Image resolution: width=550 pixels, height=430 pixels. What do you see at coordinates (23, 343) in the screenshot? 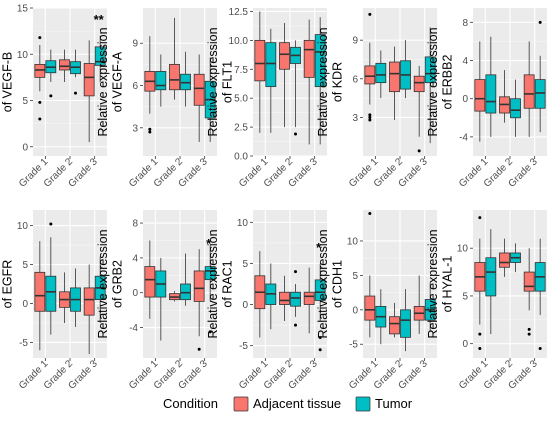
I see `y-tick-label: -5` at bounding box center [23, 343].